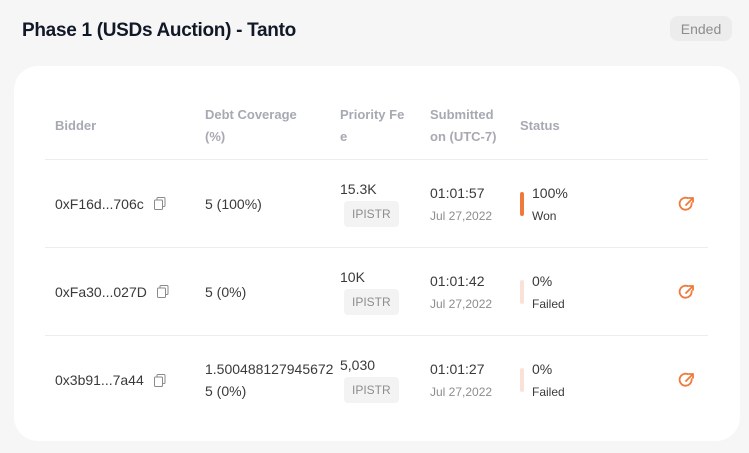  Describe the element at coordinates (457, 192) in the screenshot. I see `submitted-time: 01:01:57` at that location.